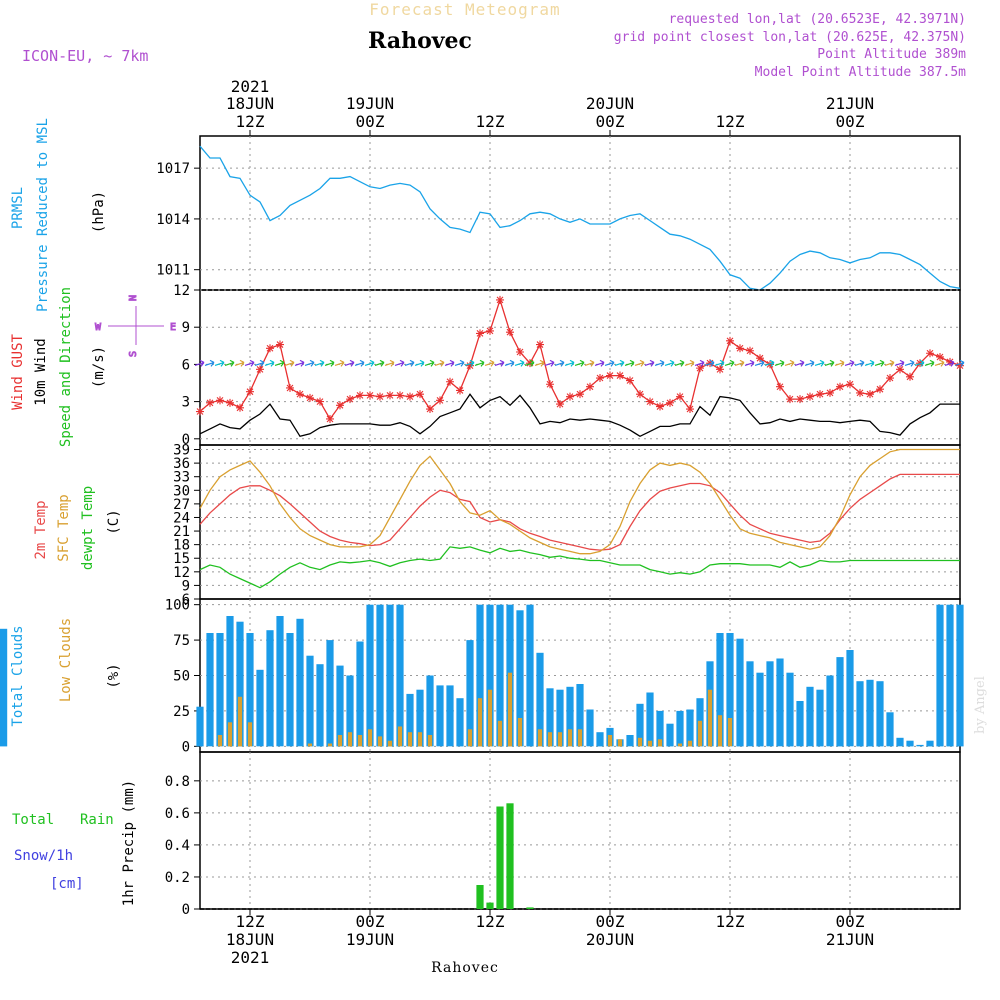  Describe the element at coordinates (850, 921) in the screenshot. I see `bottom-time-label-hour: 00Z` at that location.